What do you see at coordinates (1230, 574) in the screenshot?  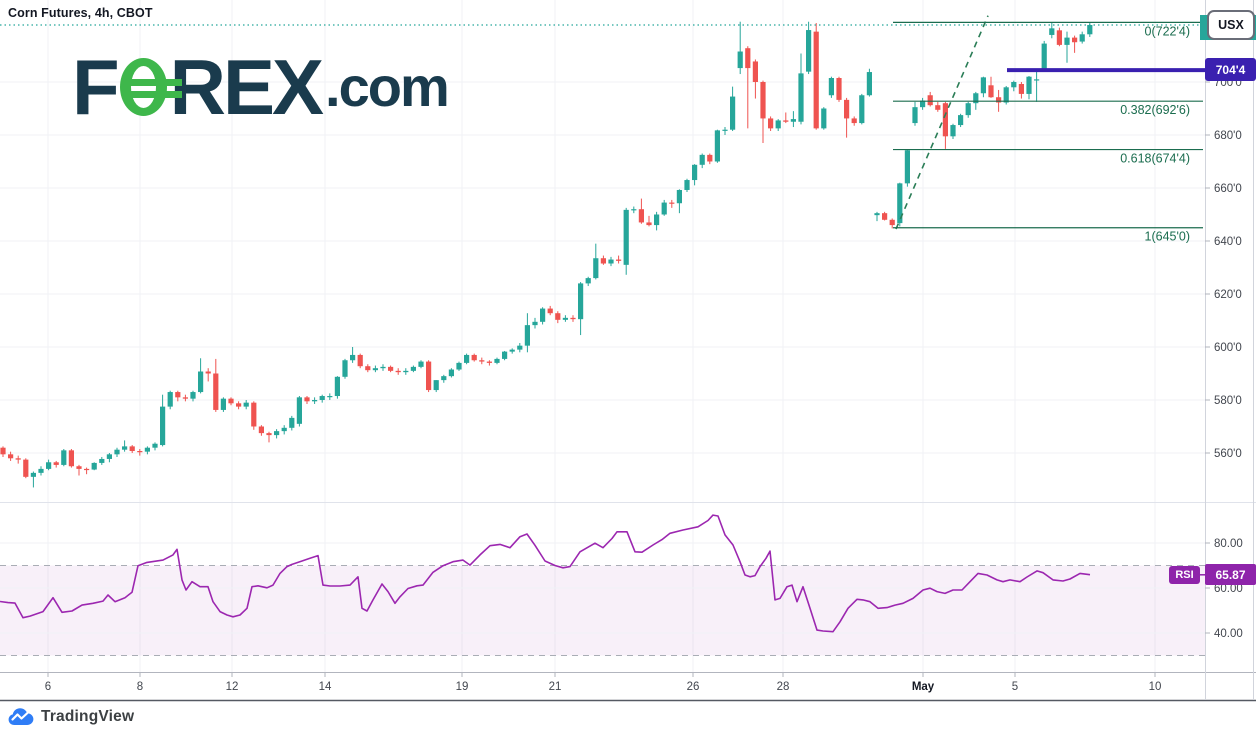 I see `rsi-value-badge: 65.87` at bounding box center [1230, 574].